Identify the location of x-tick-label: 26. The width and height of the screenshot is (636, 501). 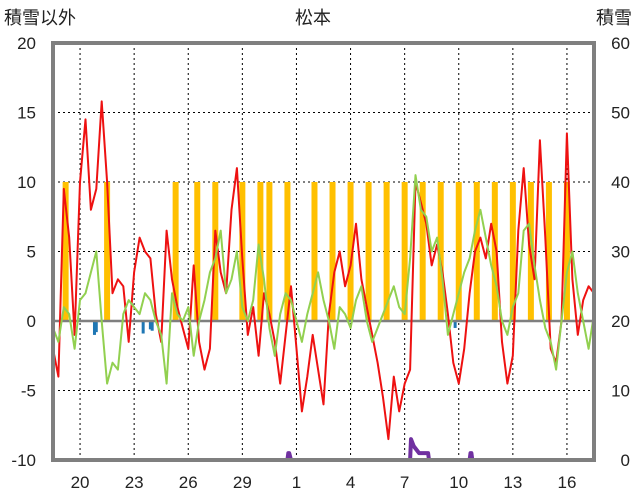
(188, 482).